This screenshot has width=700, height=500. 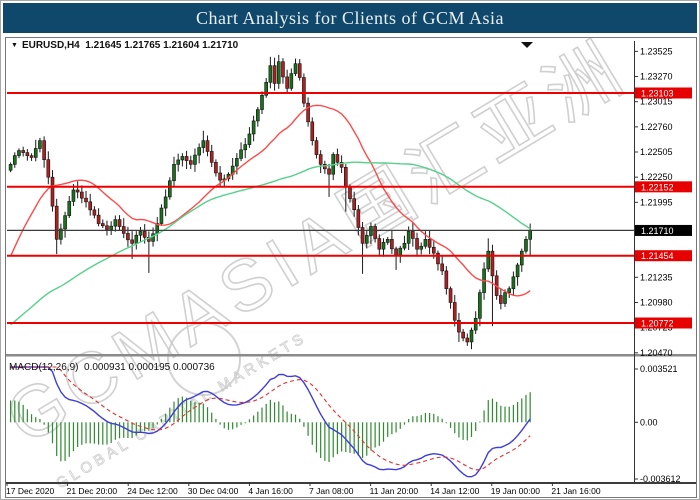 I want to click on symbol-dropdown-icon: ▼, so click(x=14, y=45).